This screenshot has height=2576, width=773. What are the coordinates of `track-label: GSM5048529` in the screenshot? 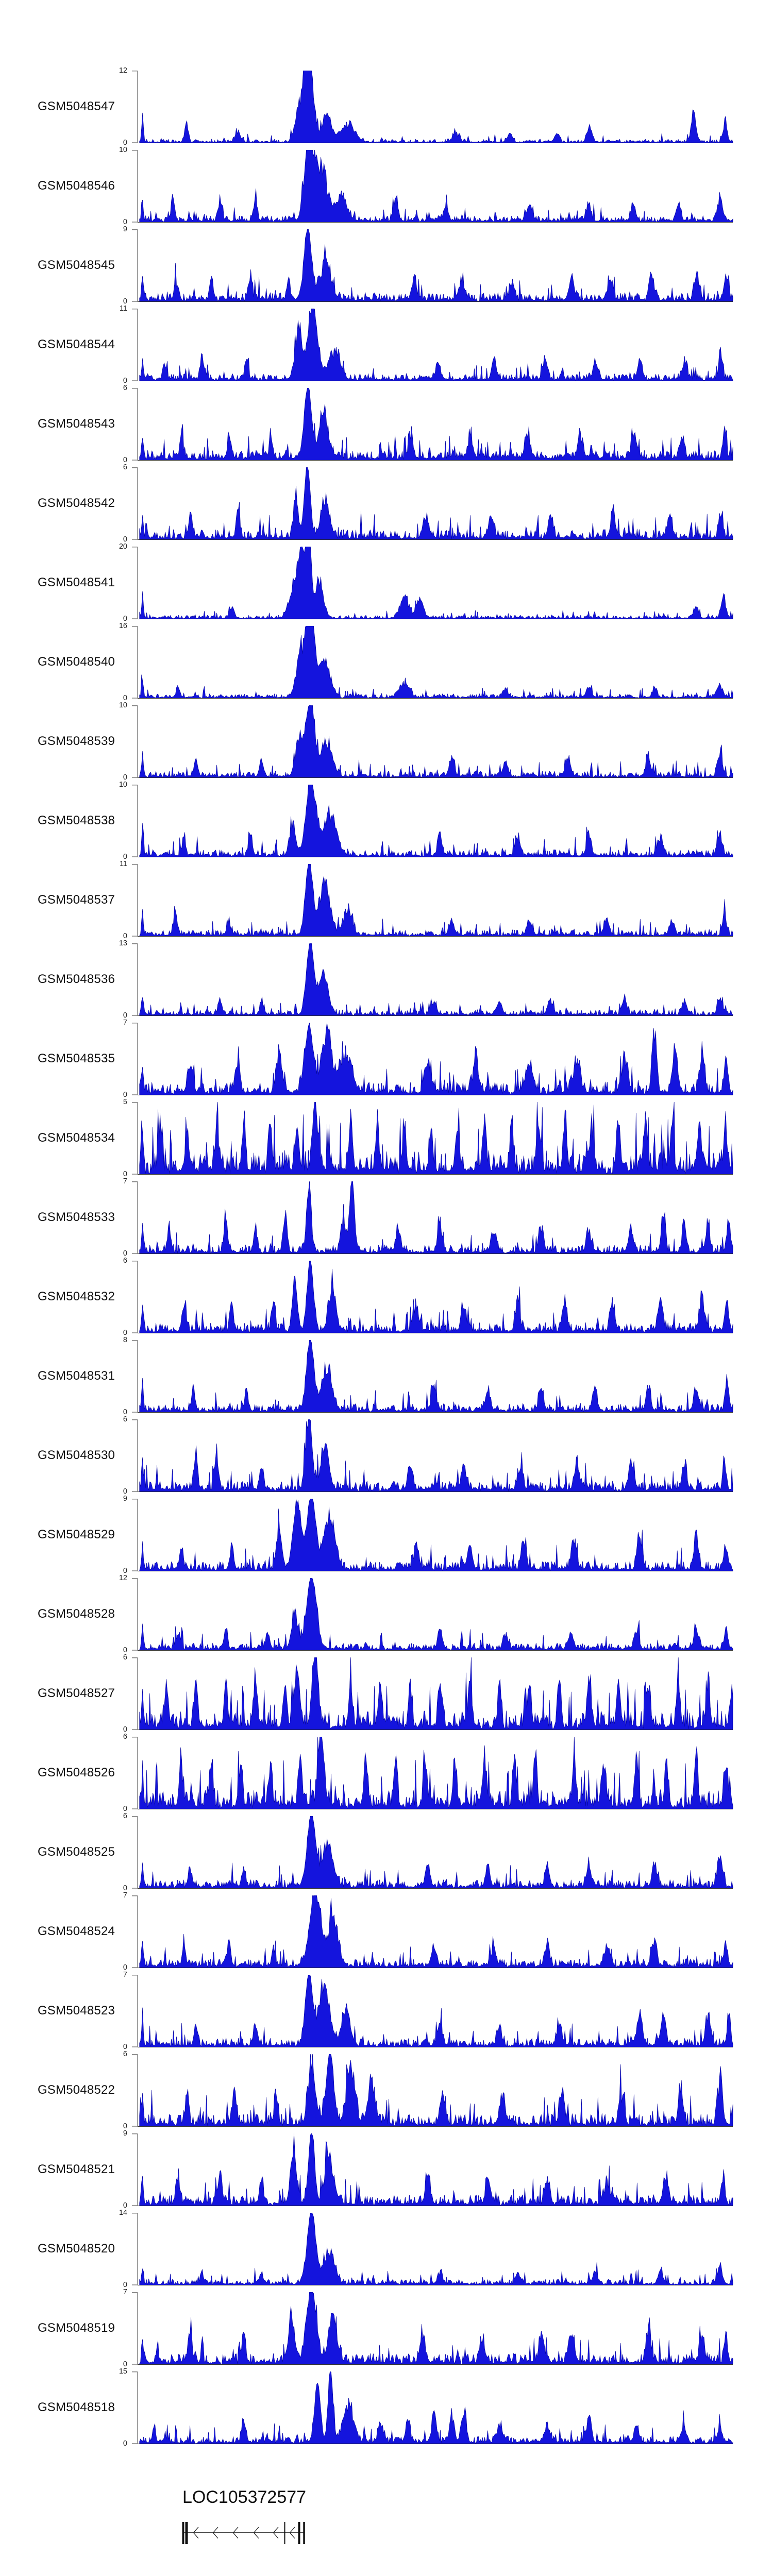 It's located at (76, 1534).